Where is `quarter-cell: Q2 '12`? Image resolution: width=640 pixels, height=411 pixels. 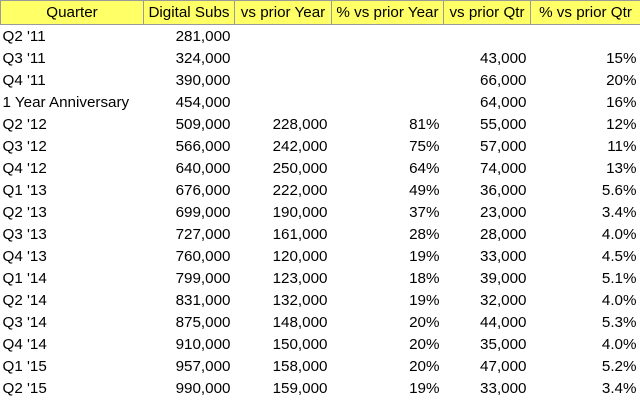
quarter-cell: Q2 '12 is located at coordinates (24, 124).